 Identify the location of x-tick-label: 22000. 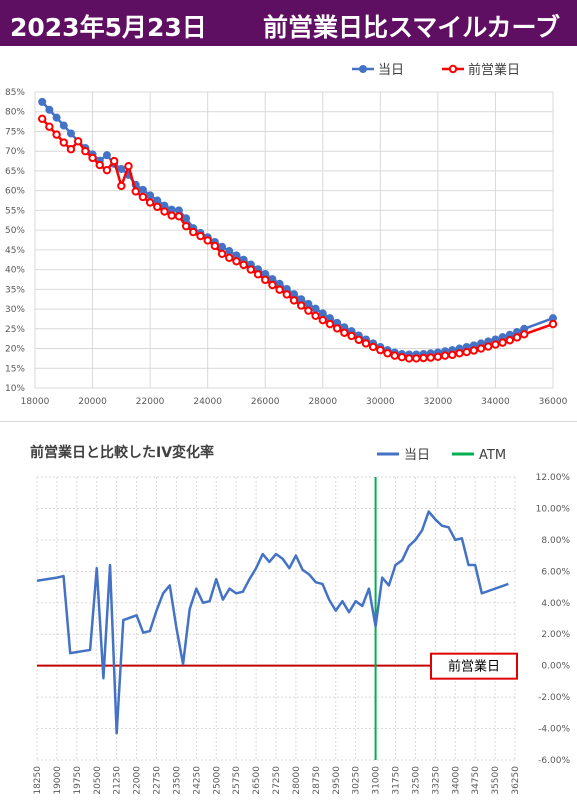
(150, 402).